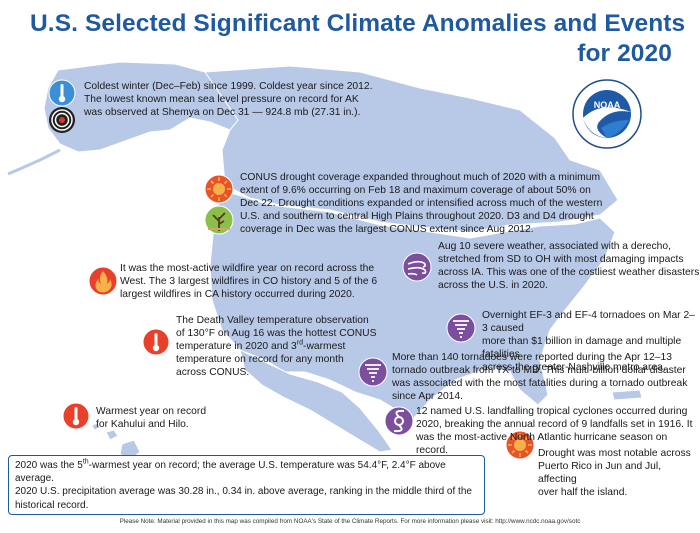 The width and height of the screenshot is (700, 533). I want to click on svg-text: NOAA, so click(607, 105).